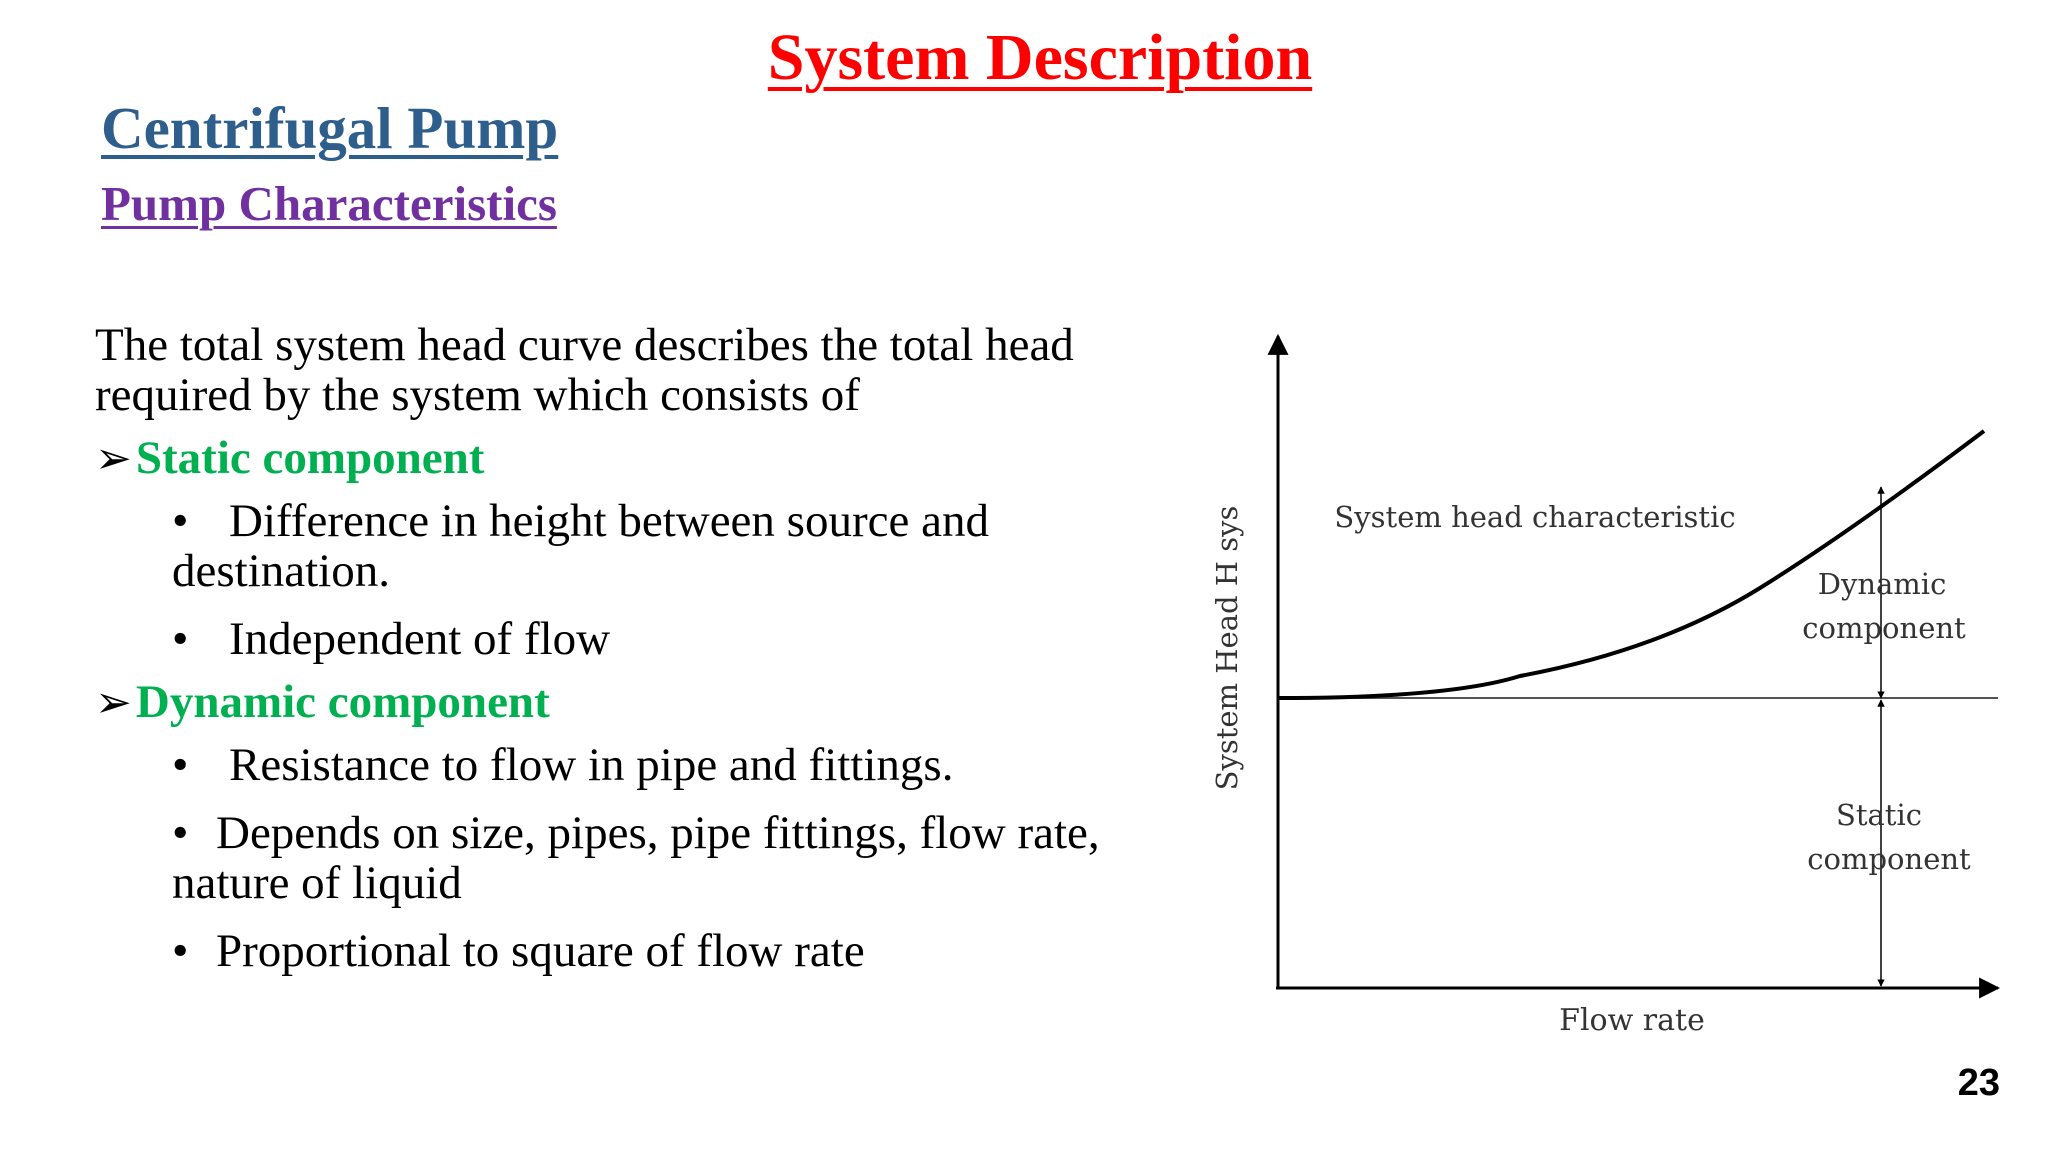 The height and width of the screenshot is (1152, 2048). Describe the element at coordinates (342, 702) in the screenshot. I see `dynamic-component-label: Dynamic component` at that location.